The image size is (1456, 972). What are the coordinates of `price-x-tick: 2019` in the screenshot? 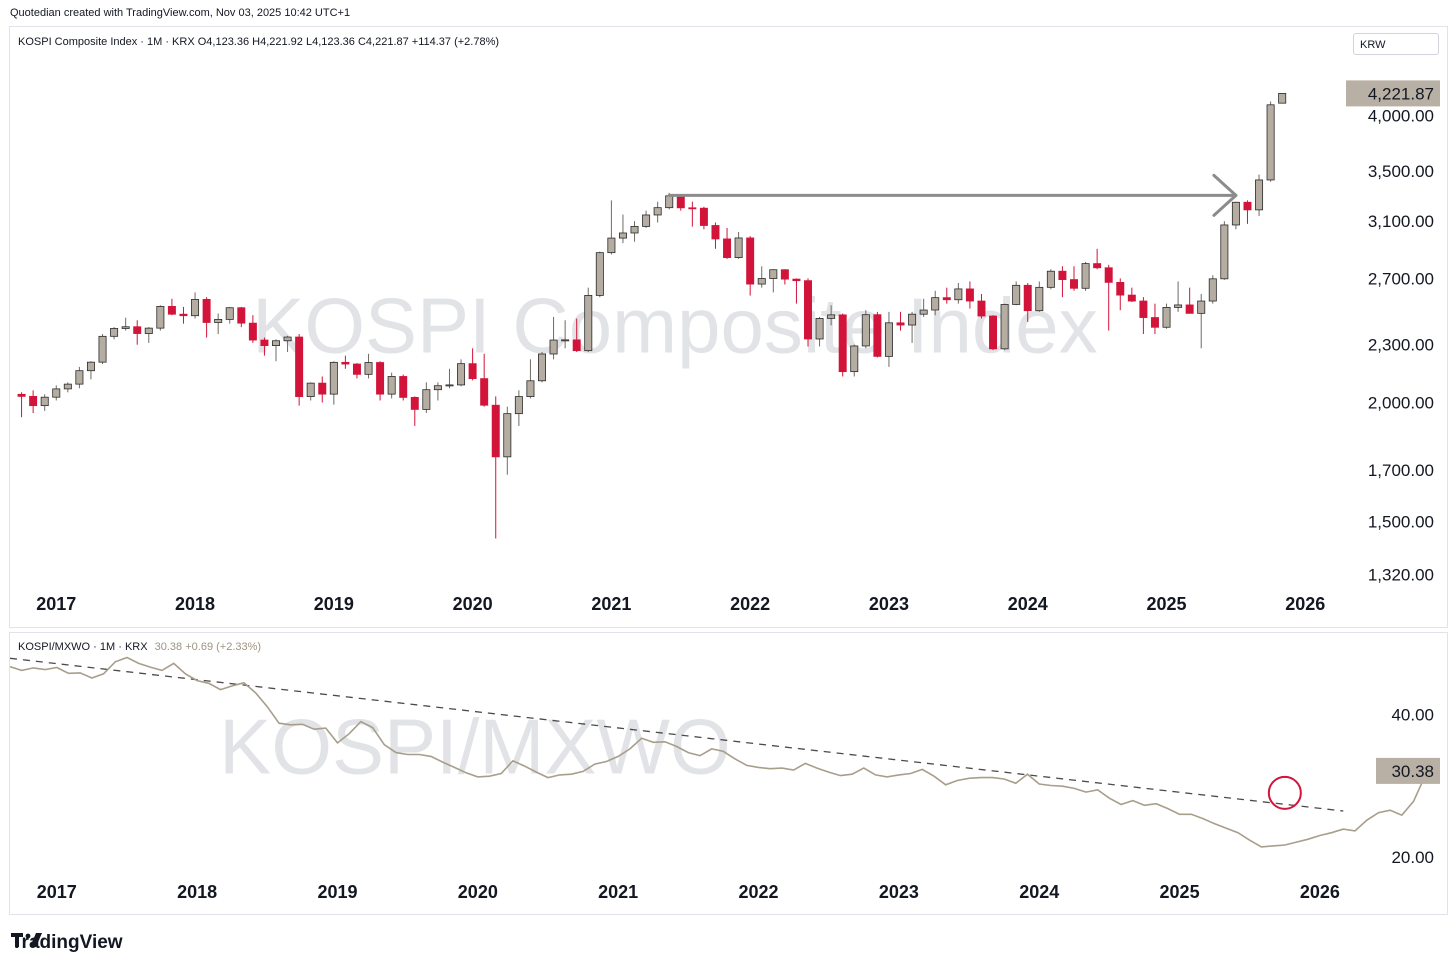 It's located at (334, 604).